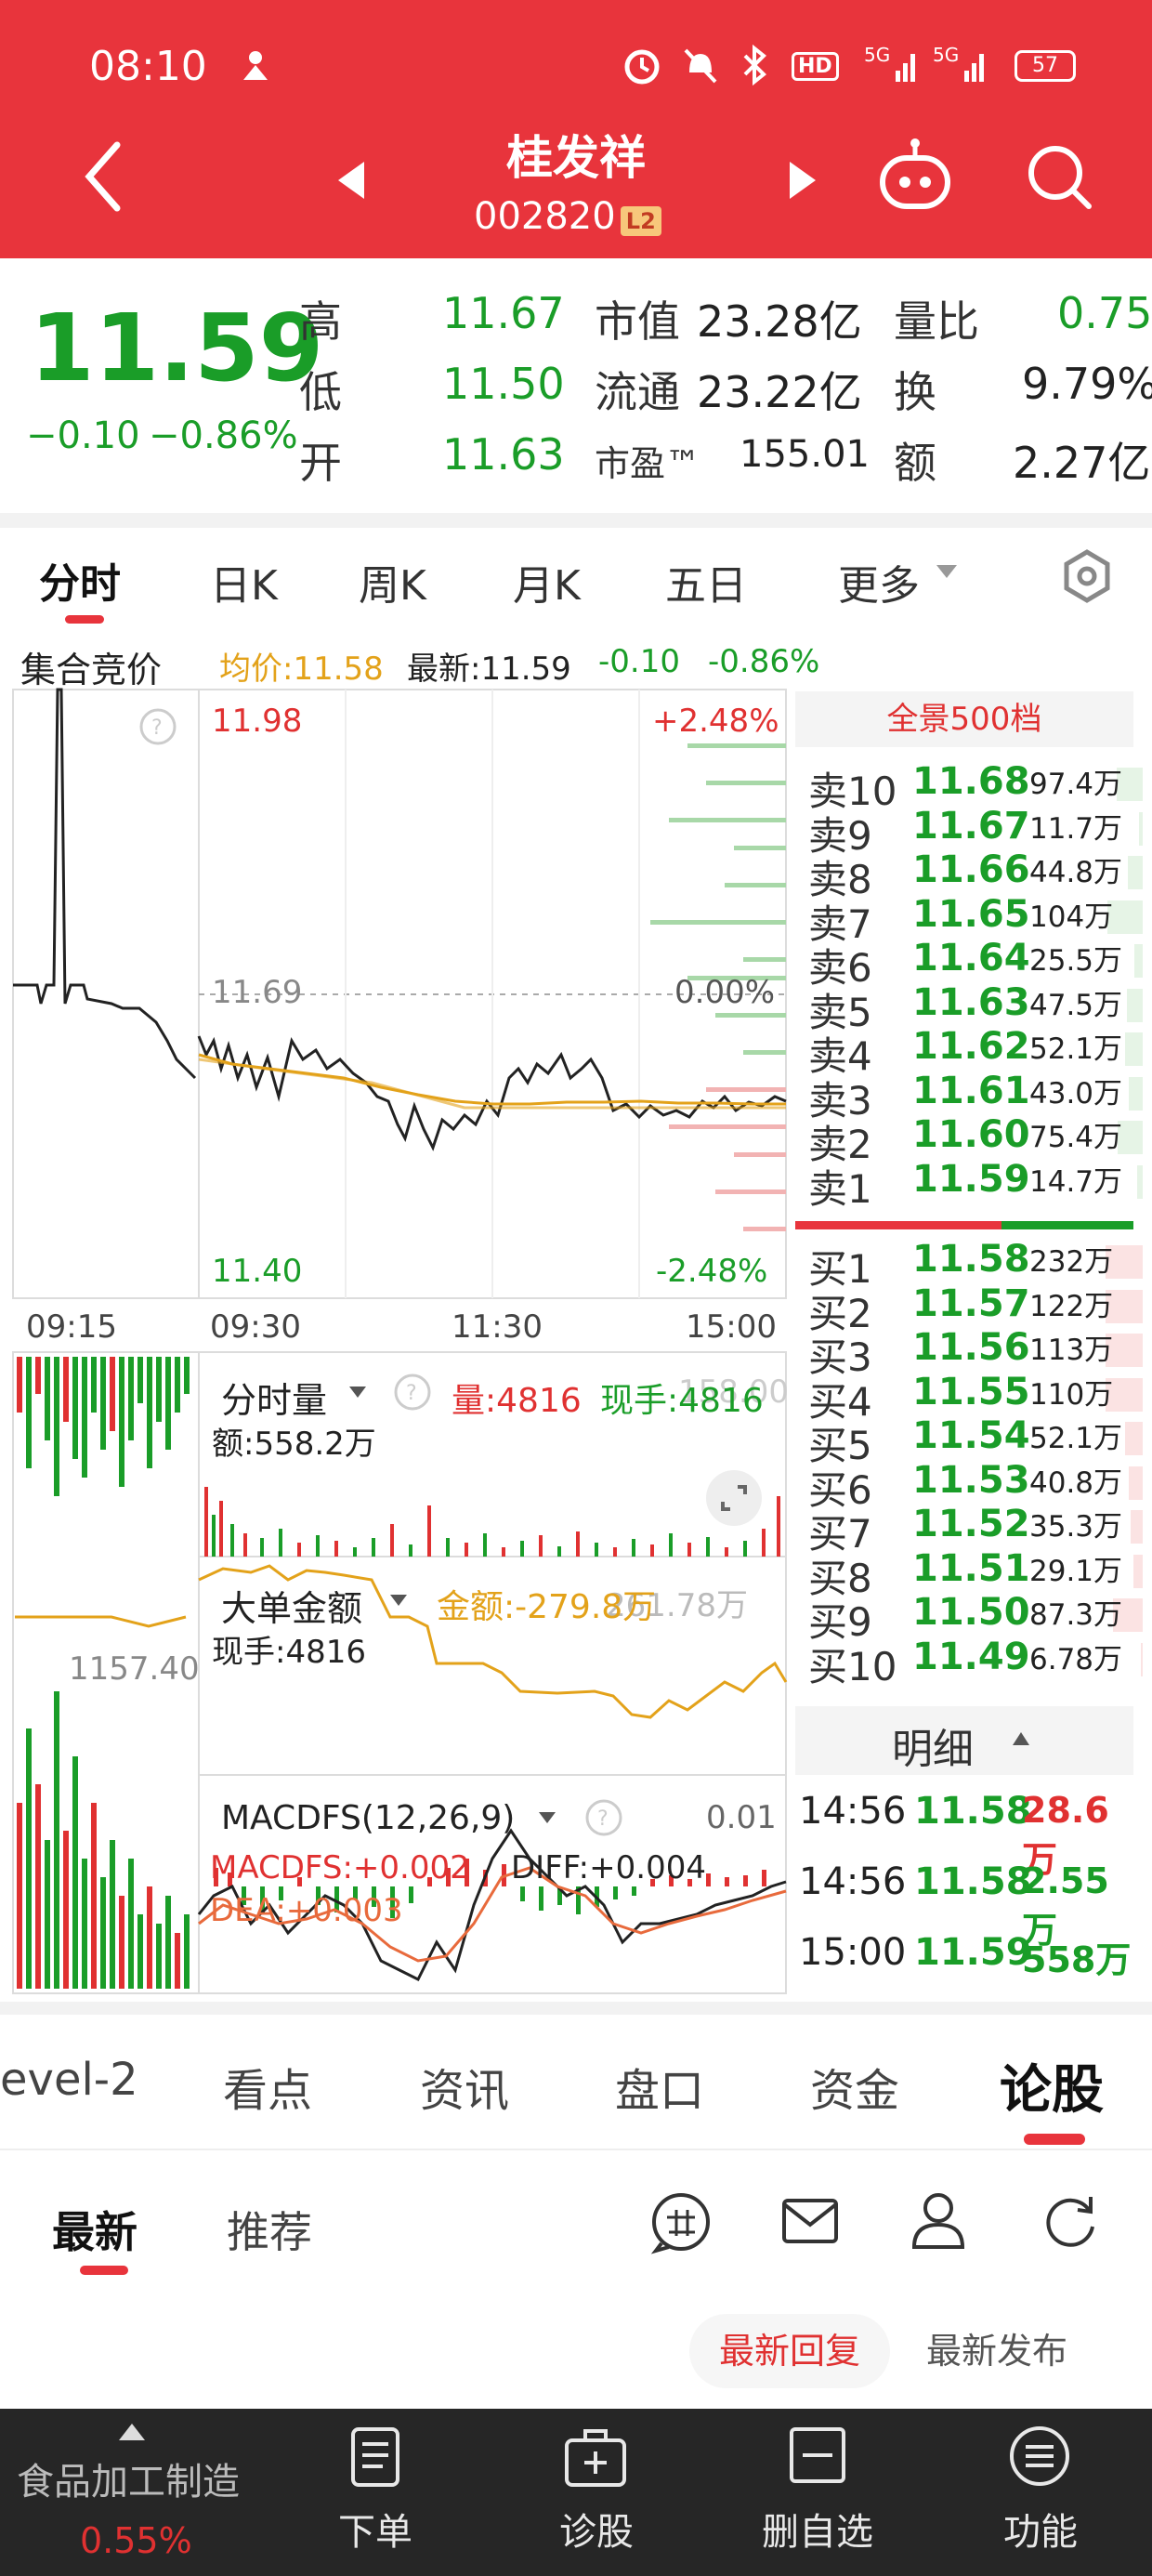  I want to click on bluetooth-icon, so click(754, 65).